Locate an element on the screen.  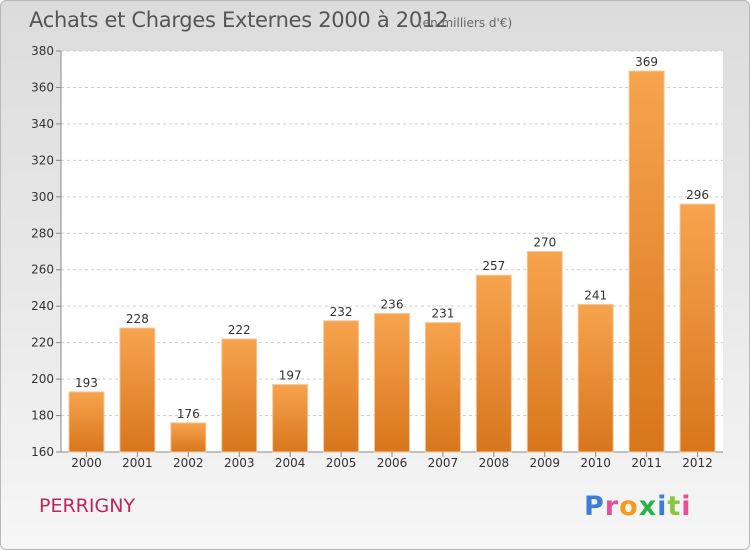
x-tick-label: 2002 is located at coordinates (188, 463).